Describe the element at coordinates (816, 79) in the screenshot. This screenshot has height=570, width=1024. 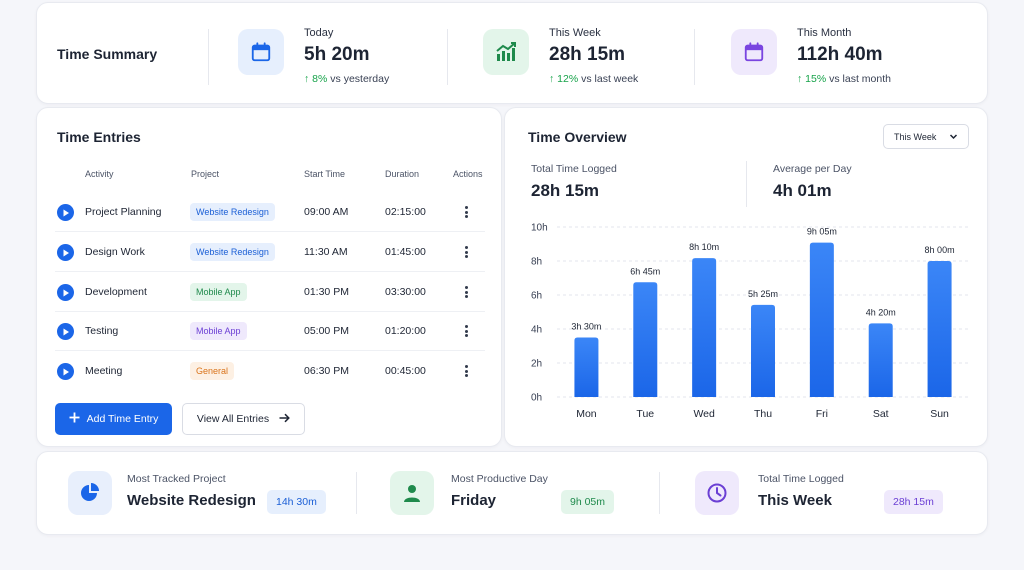
I see `stat-percent: 15%` at that location.